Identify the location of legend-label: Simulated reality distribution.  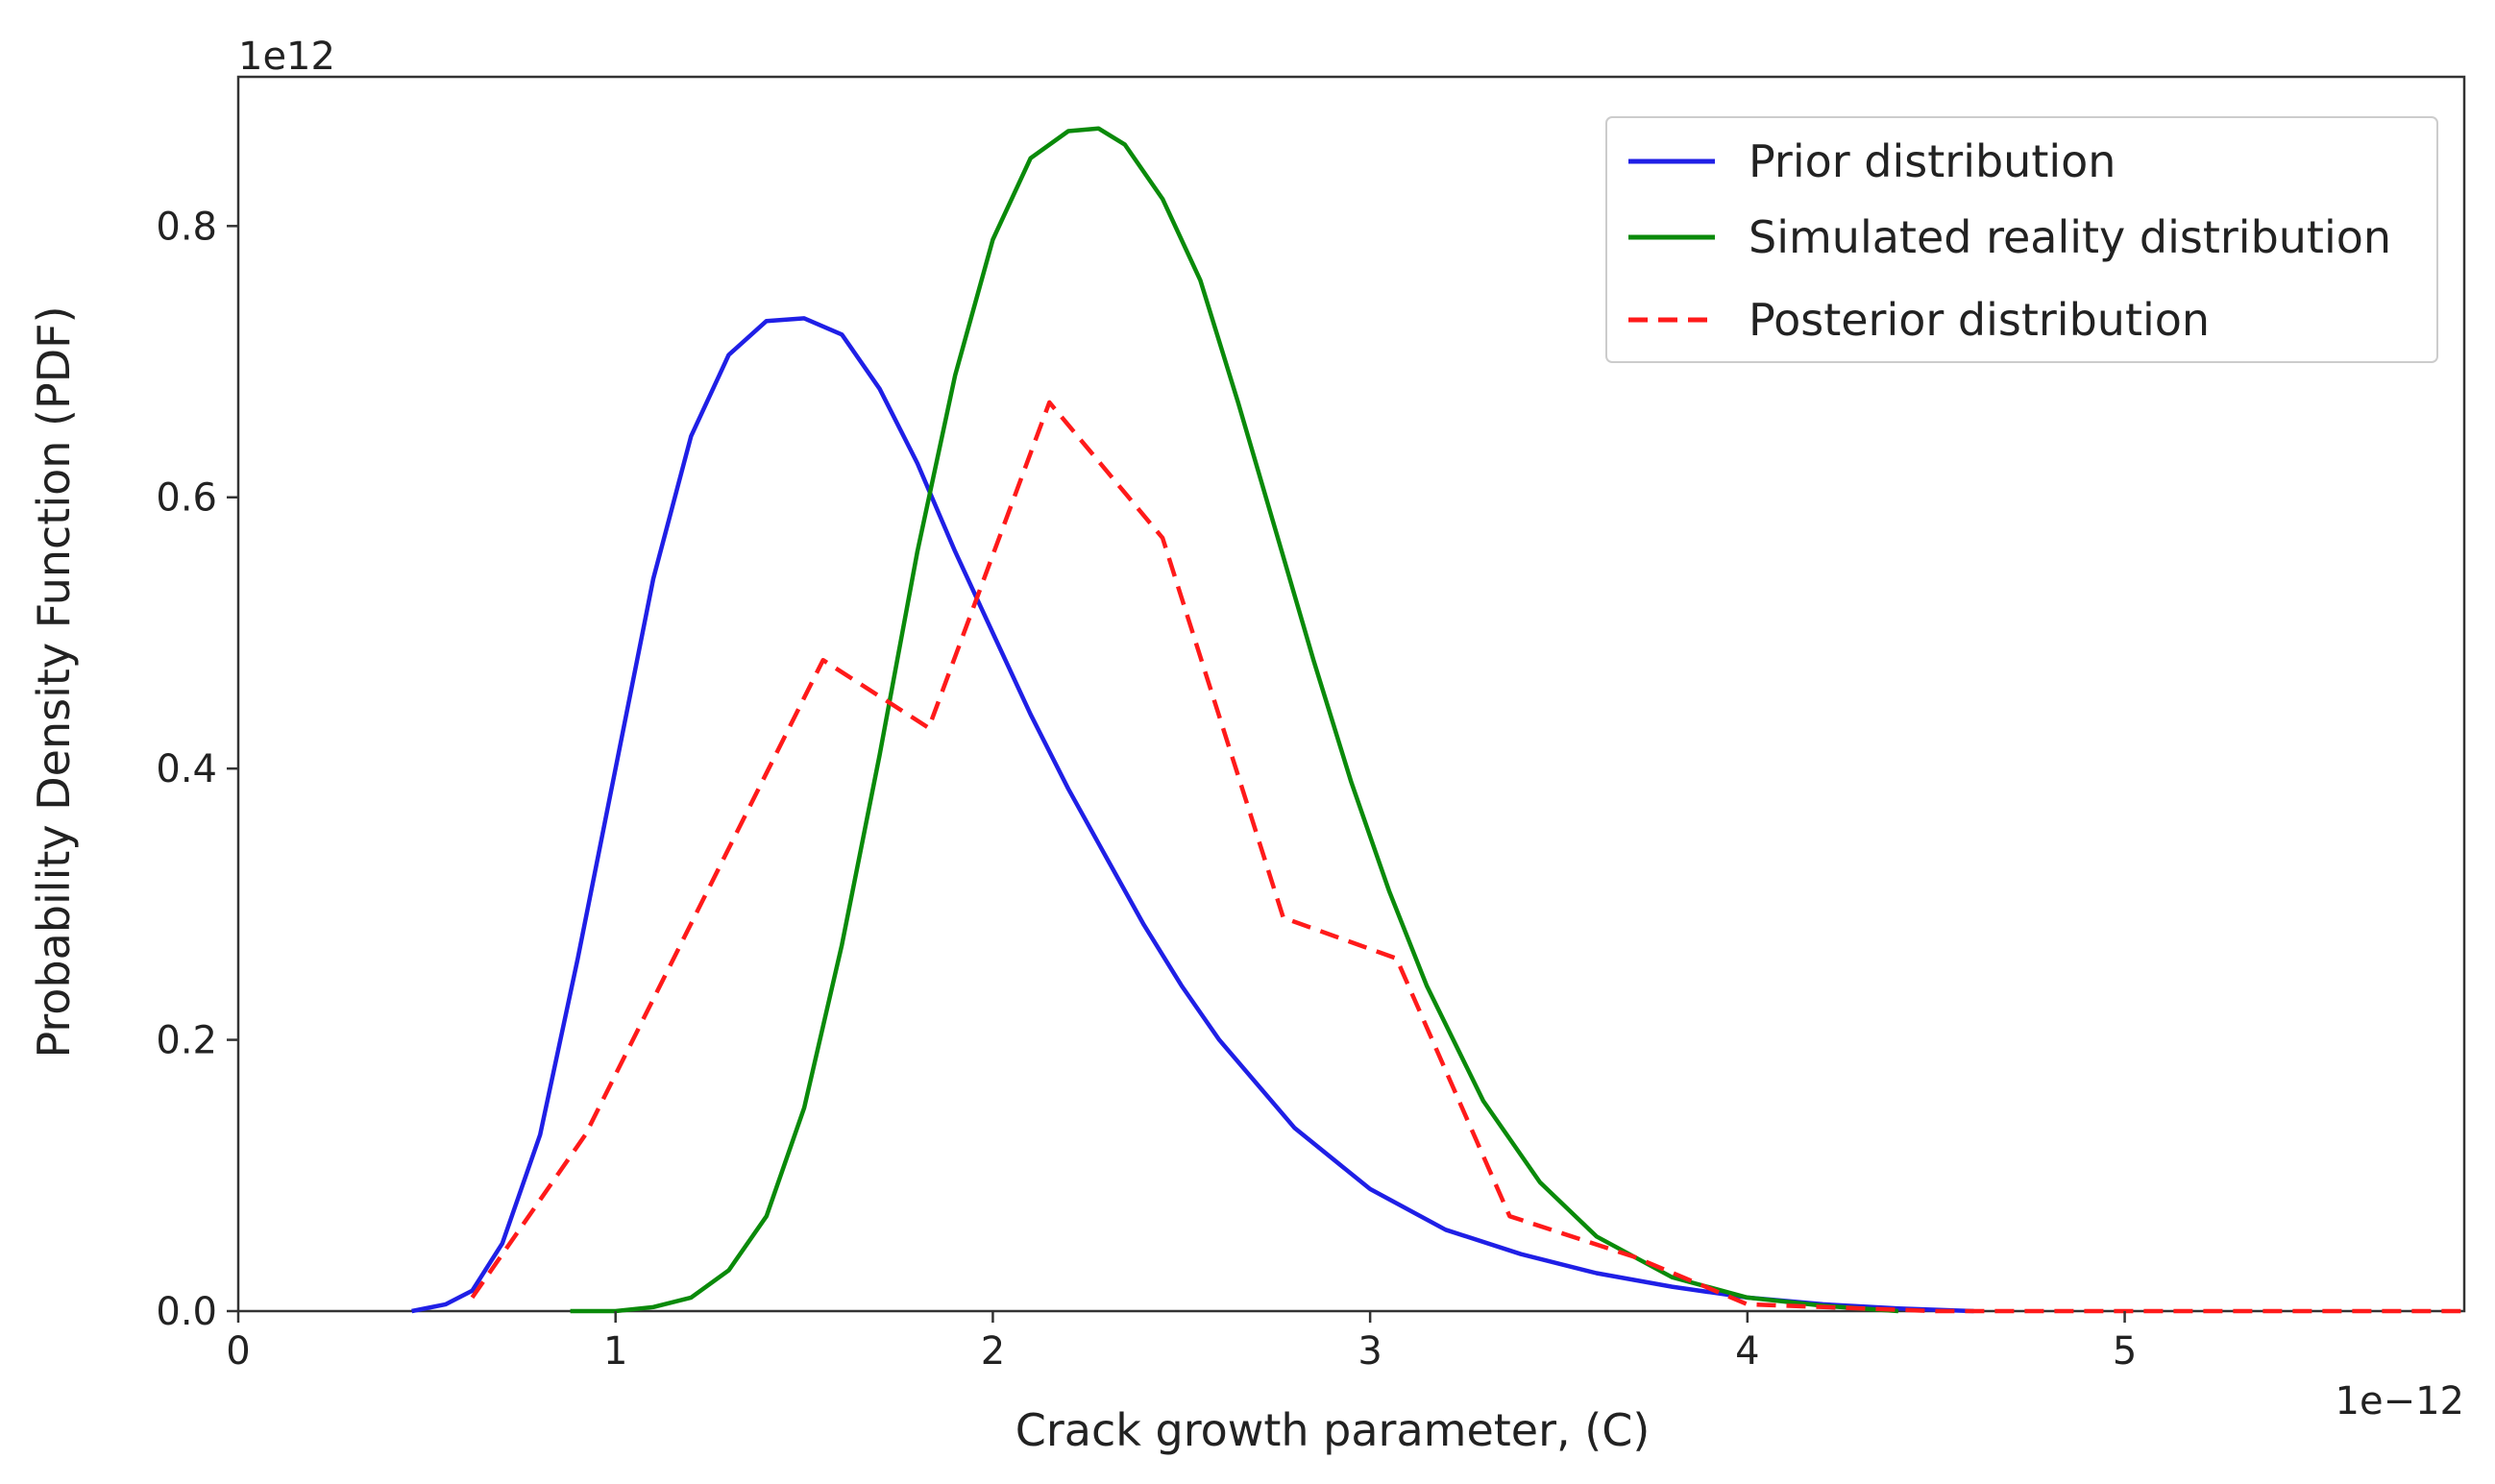
(2070, 237).